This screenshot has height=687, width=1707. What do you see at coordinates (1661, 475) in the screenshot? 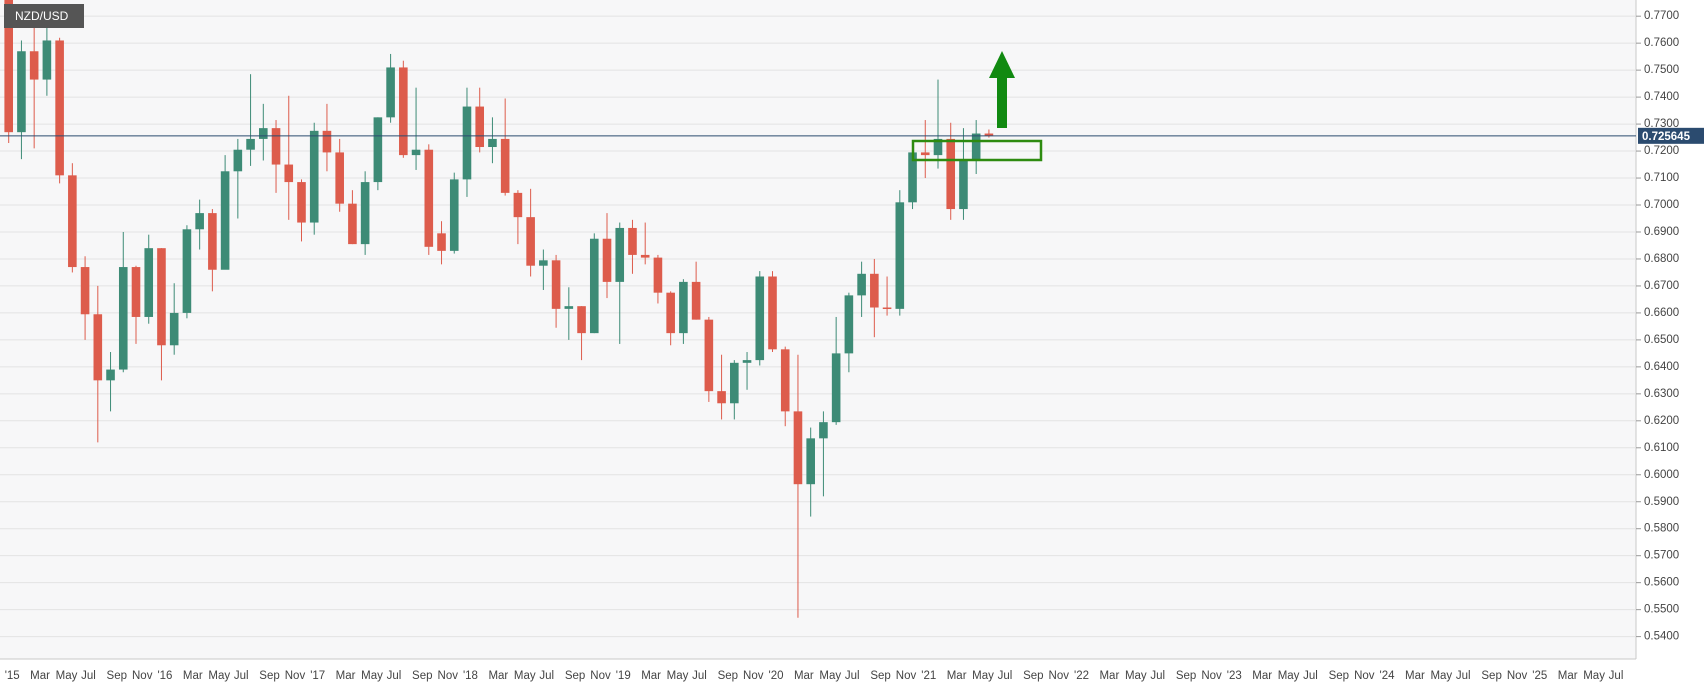
I see `y-tick-label: 0.6000` at bounding box center [1661, 475].